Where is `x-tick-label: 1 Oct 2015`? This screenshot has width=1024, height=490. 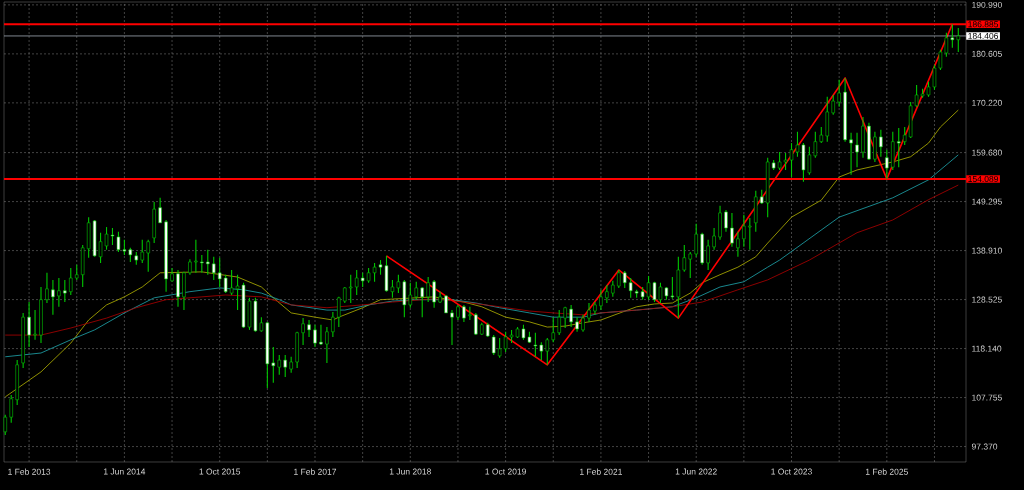 x-tick-label: 1 Oct 2015 is located at coordinates (220, 471).